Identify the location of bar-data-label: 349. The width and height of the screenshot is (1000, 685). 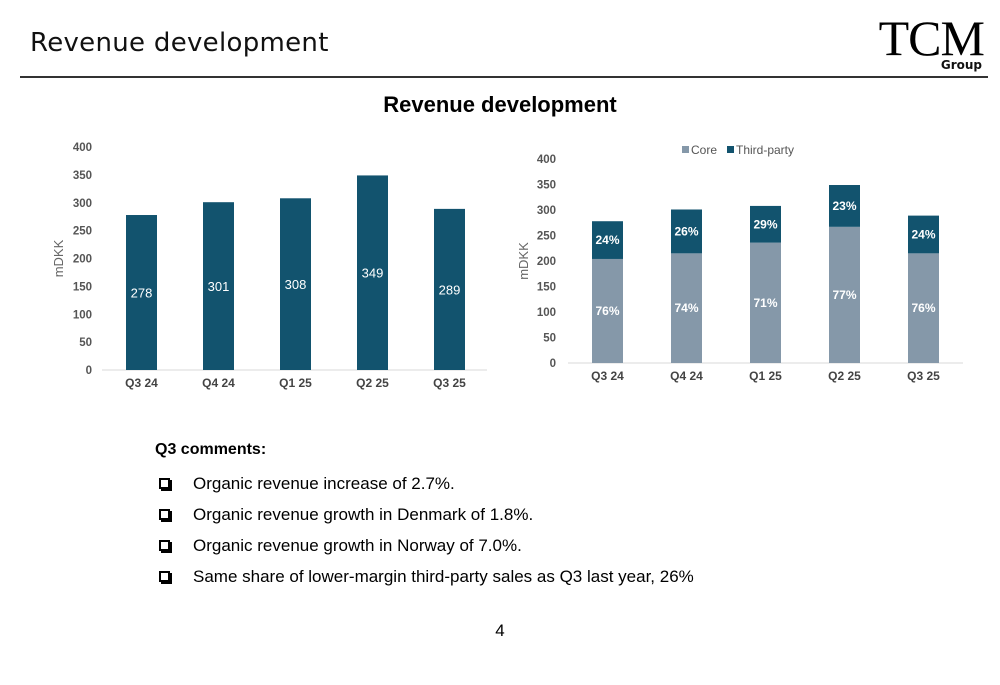
(373, 273).